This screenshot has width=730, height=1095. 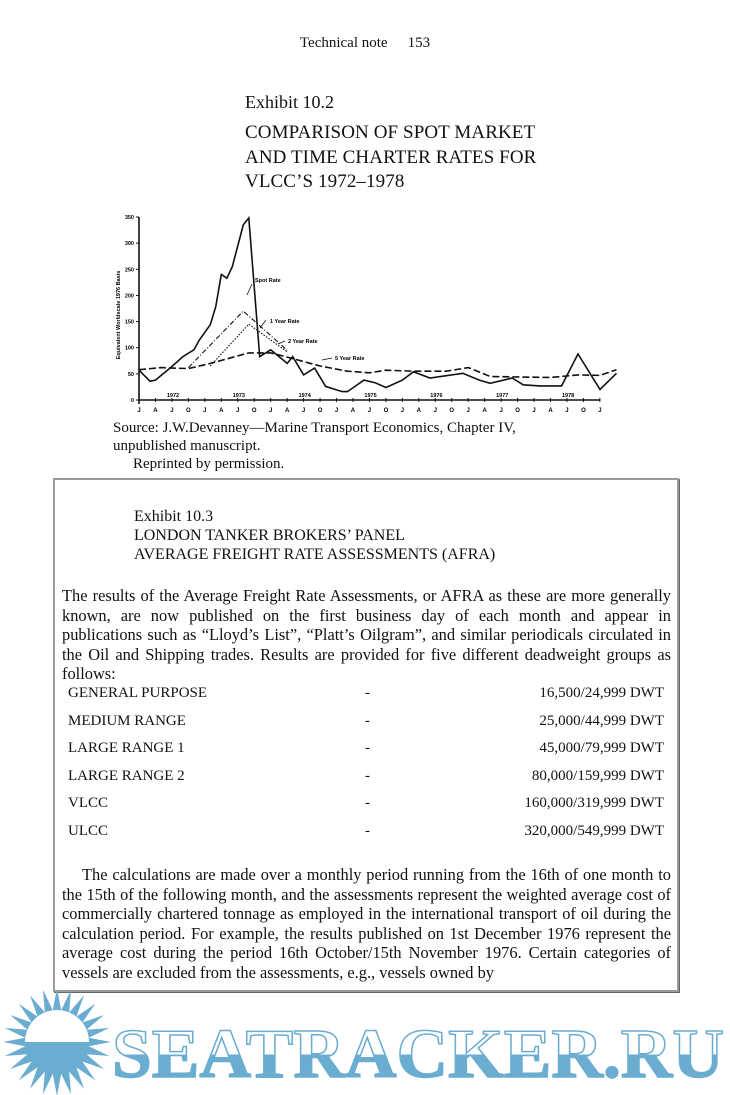 I want to click on deadweight-group-row: GENERAL PURPOSE - 16,500/24,999 DWT, so click(x=366, y=695).